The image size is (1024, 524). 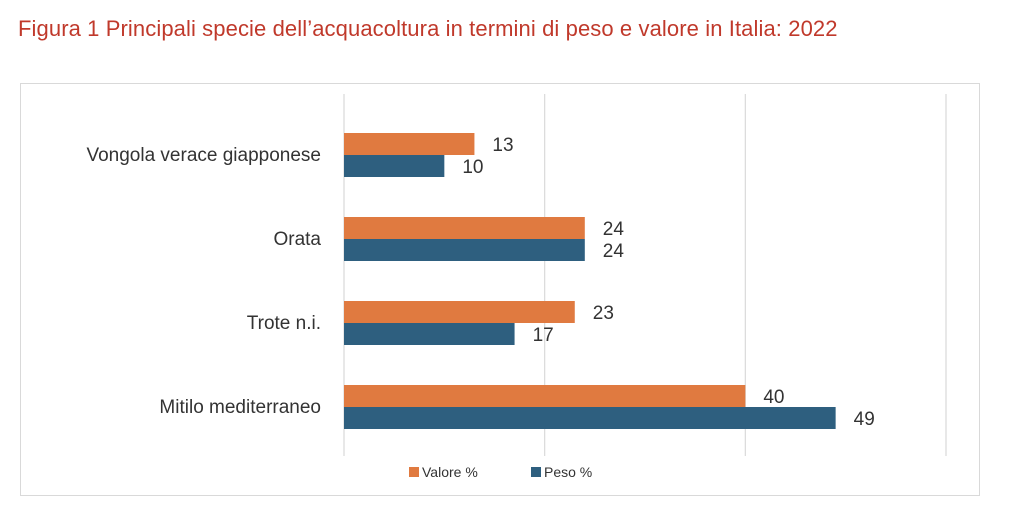 What do you see at coordinates (603, 313) in the screenshot?
I see `data-label: 23` at bounding box center [603, 313].